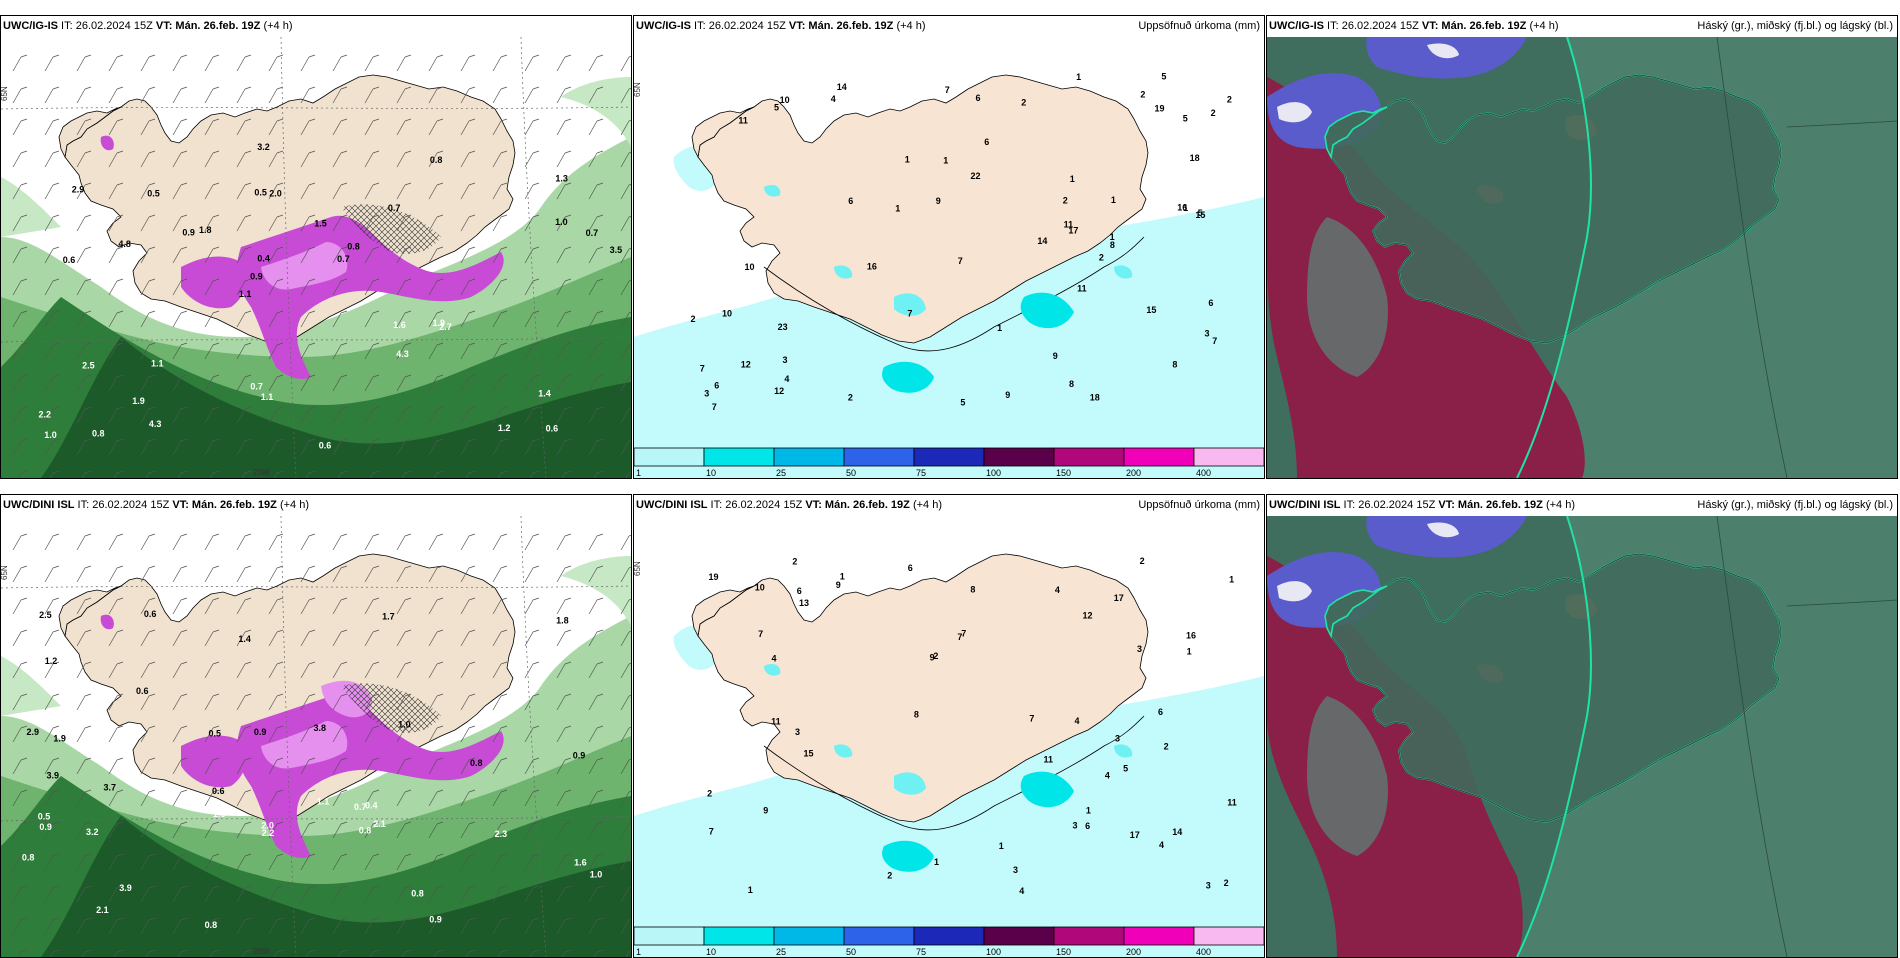 This screenshot has height=958, width=1900. Describe the element at coordinates (219, 814) in the screenshot. I see `value-label: 1.6` at that location.